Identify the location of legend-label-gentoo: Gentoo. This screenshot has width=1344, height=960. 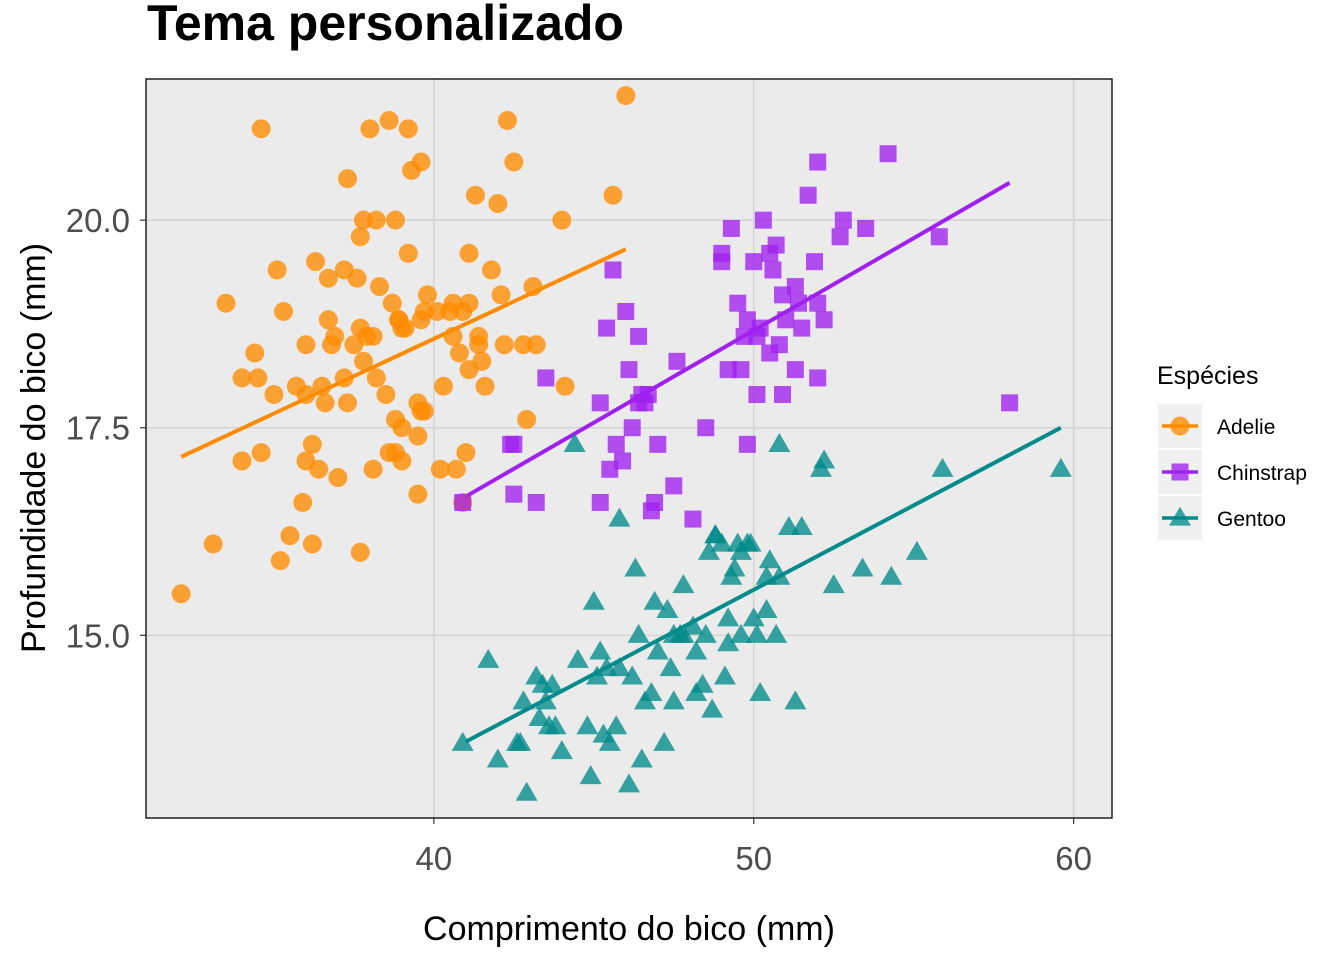
(1251, 519).